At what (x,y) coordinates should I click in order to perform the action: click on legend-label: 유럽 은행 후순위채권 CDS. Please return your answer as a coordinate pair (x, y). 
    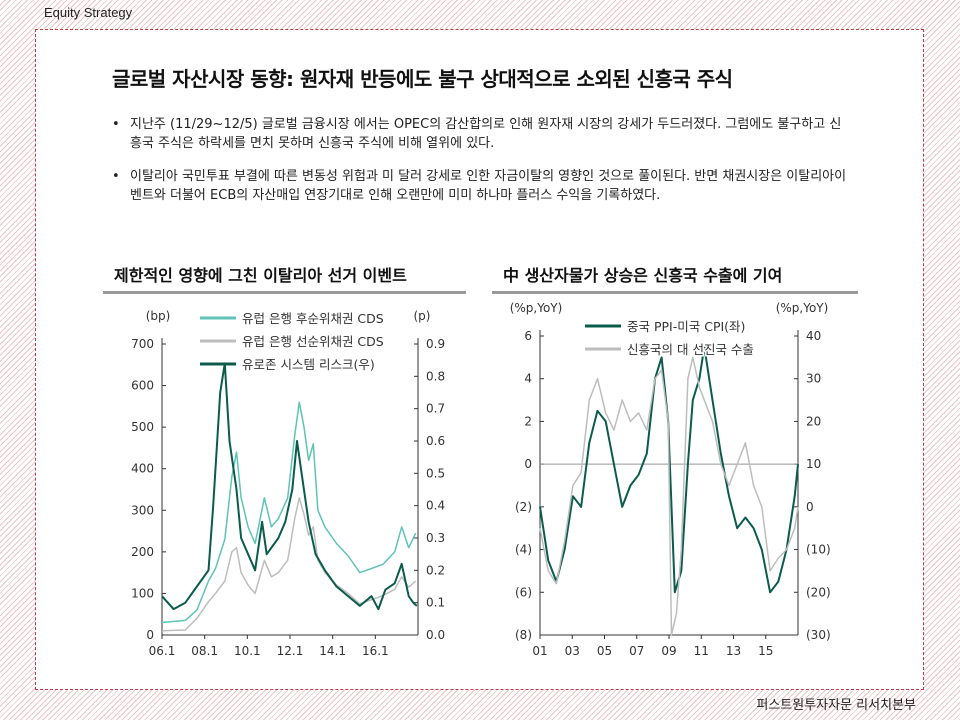
    Looking at the image, I should click on (313, 318).